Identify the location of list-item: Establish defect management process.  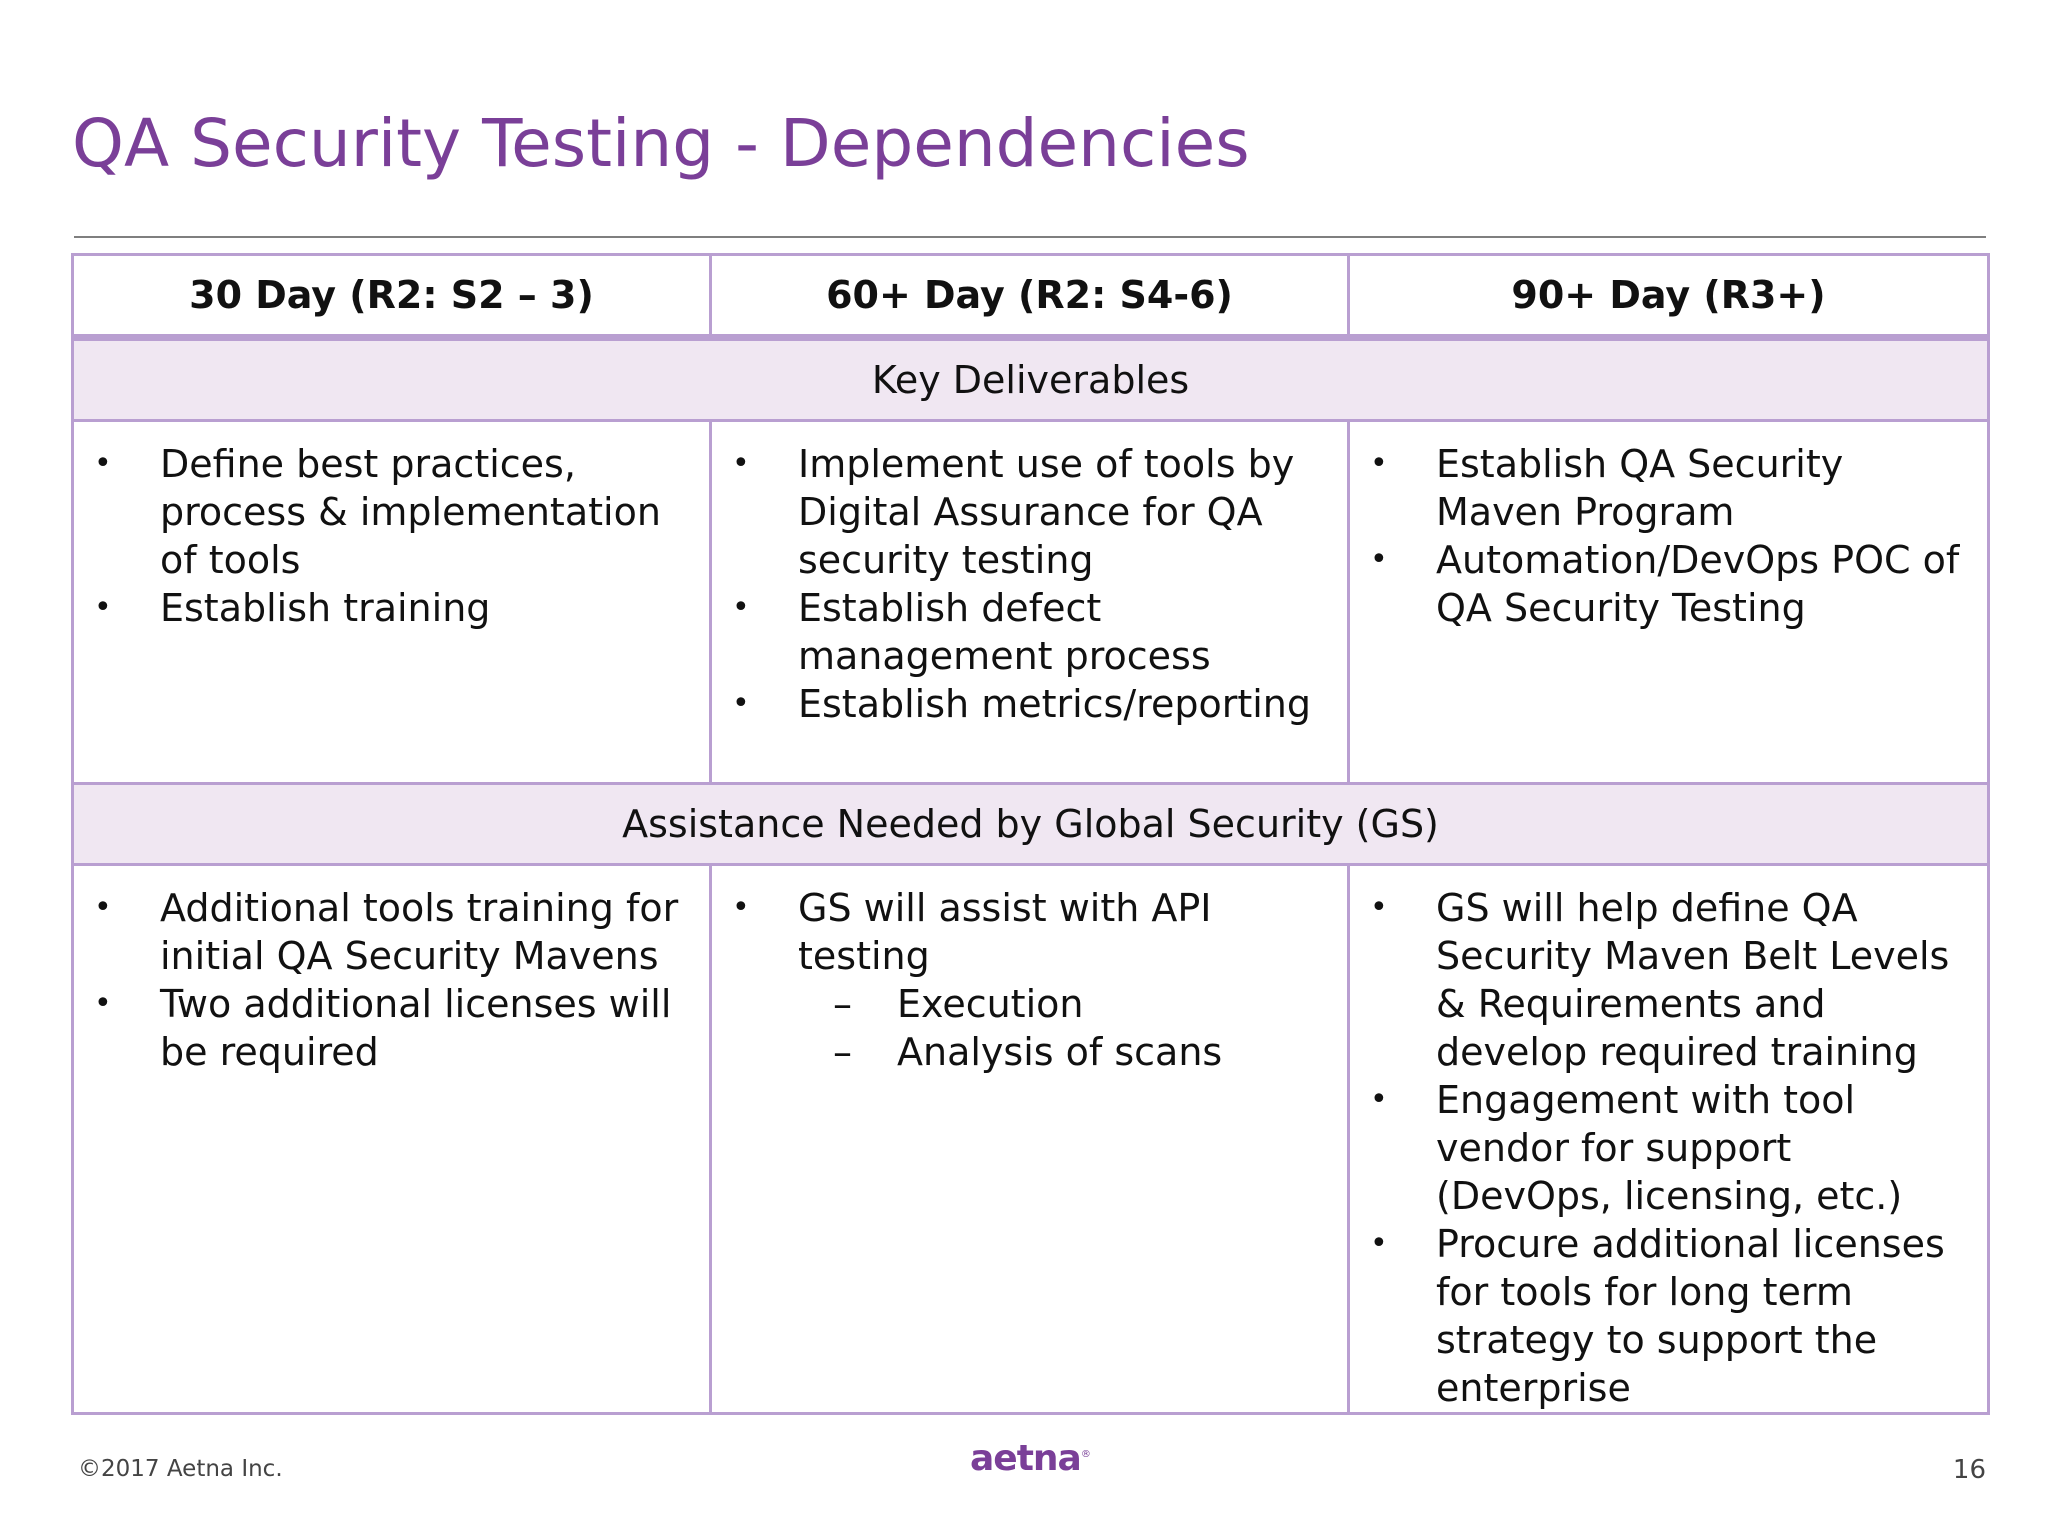
(1033, 632).